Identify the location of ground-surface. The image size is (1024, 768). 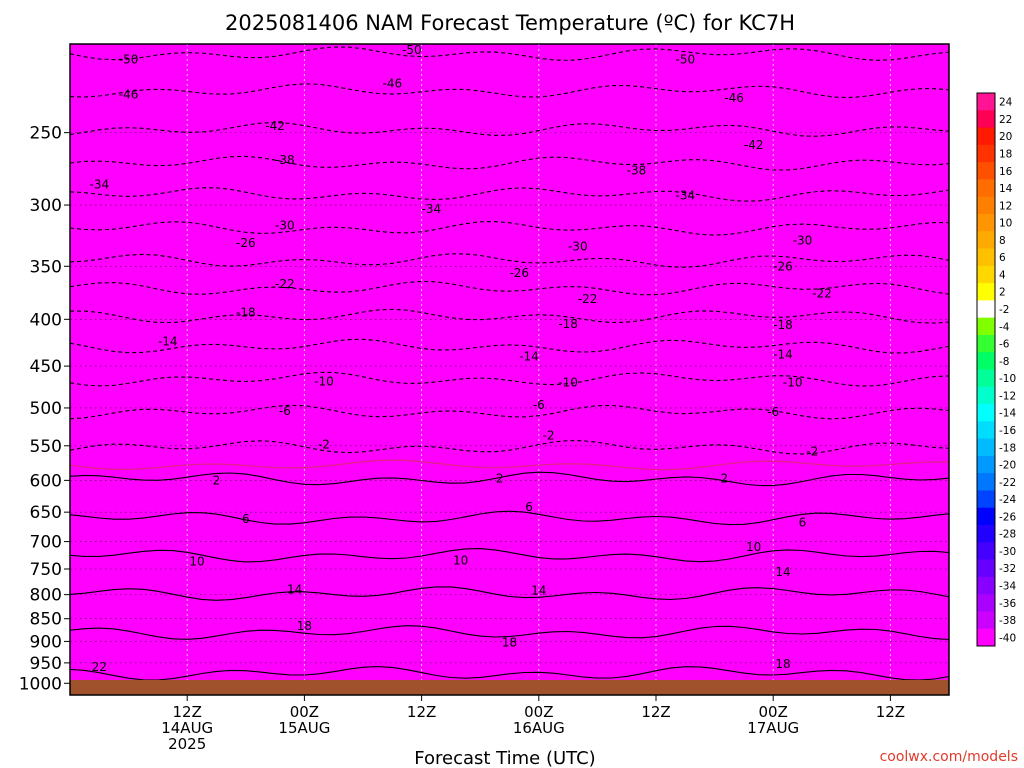
(509, 687).